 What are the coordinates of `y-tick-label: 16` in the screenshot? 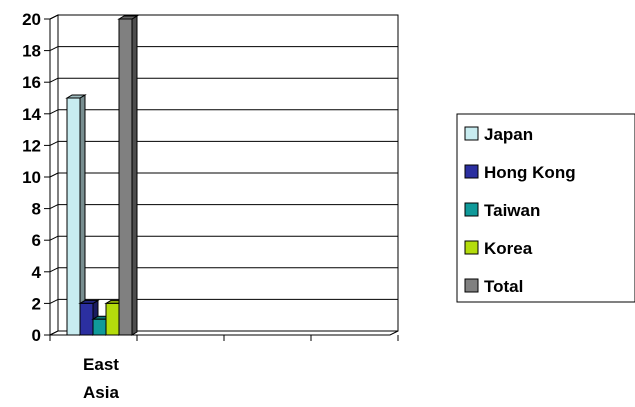 It's located at (31, 82).